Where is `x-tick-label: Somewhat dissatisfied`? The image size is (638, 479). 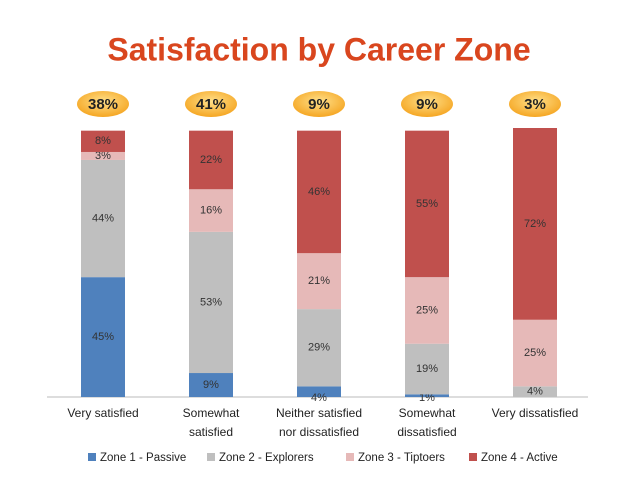 x-tick-label: Somewhat dissatisfied is located at coordinates (427, 422).